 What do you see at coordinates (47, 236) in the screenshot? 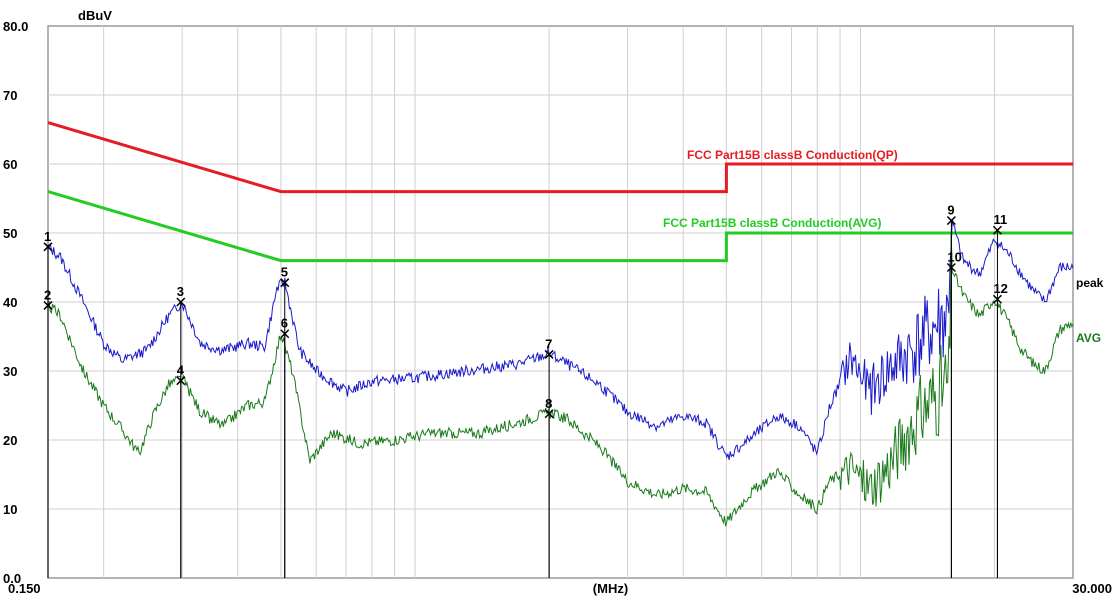
I see `marker-label: 1` at bounding box center [47, 236].